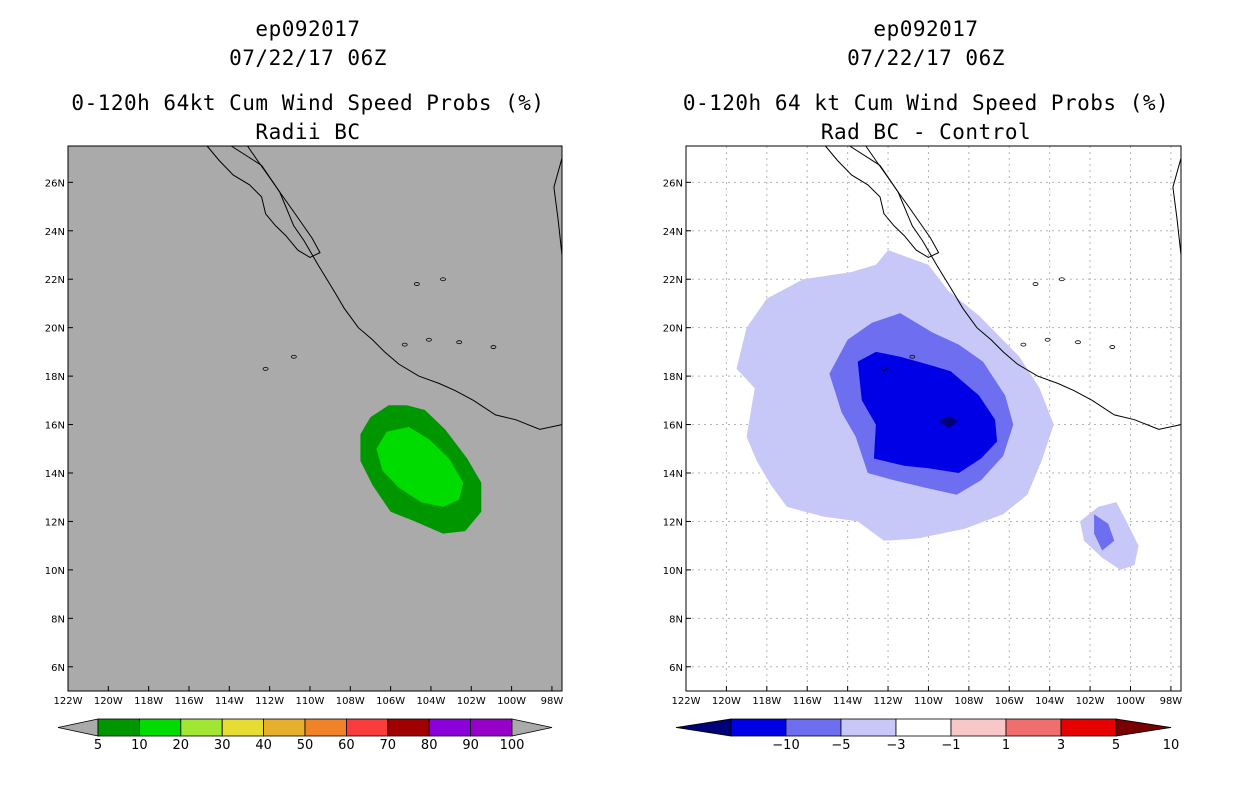 The width and height of the screenshot is (1236, 800). What do you see at coordinates (673, 183) in the screenshot?
I see `right-y-tick-label: 26N` at bounding box center [673, 183].